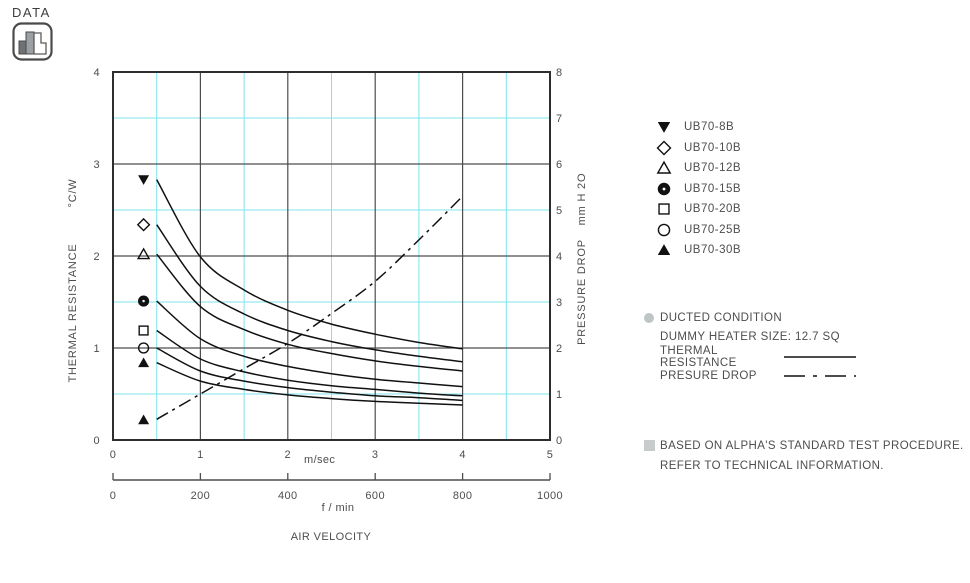 This screenshot has height=583, width=970. I want to click on svg-text: mm H 2O, so click(582, 199).